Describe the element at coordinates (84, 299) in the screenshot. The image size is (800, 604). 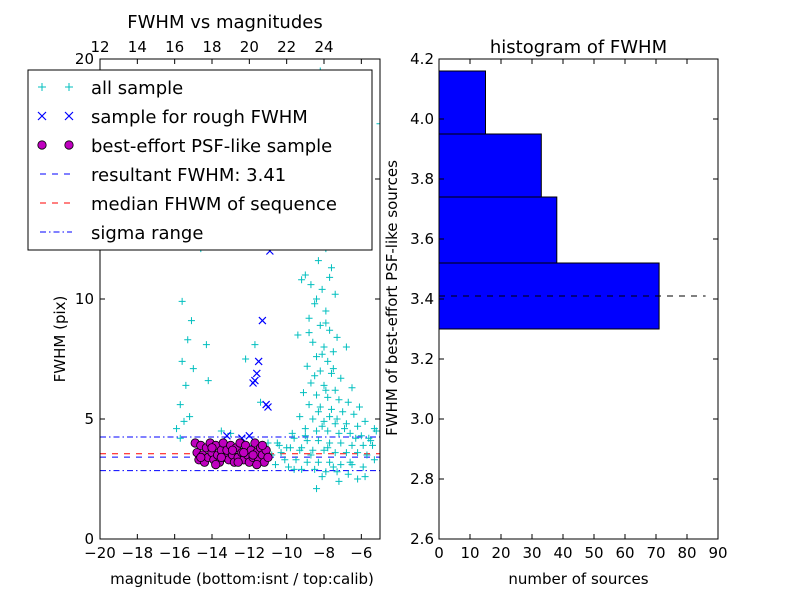
I see `y-tick-label: 10` at that location.